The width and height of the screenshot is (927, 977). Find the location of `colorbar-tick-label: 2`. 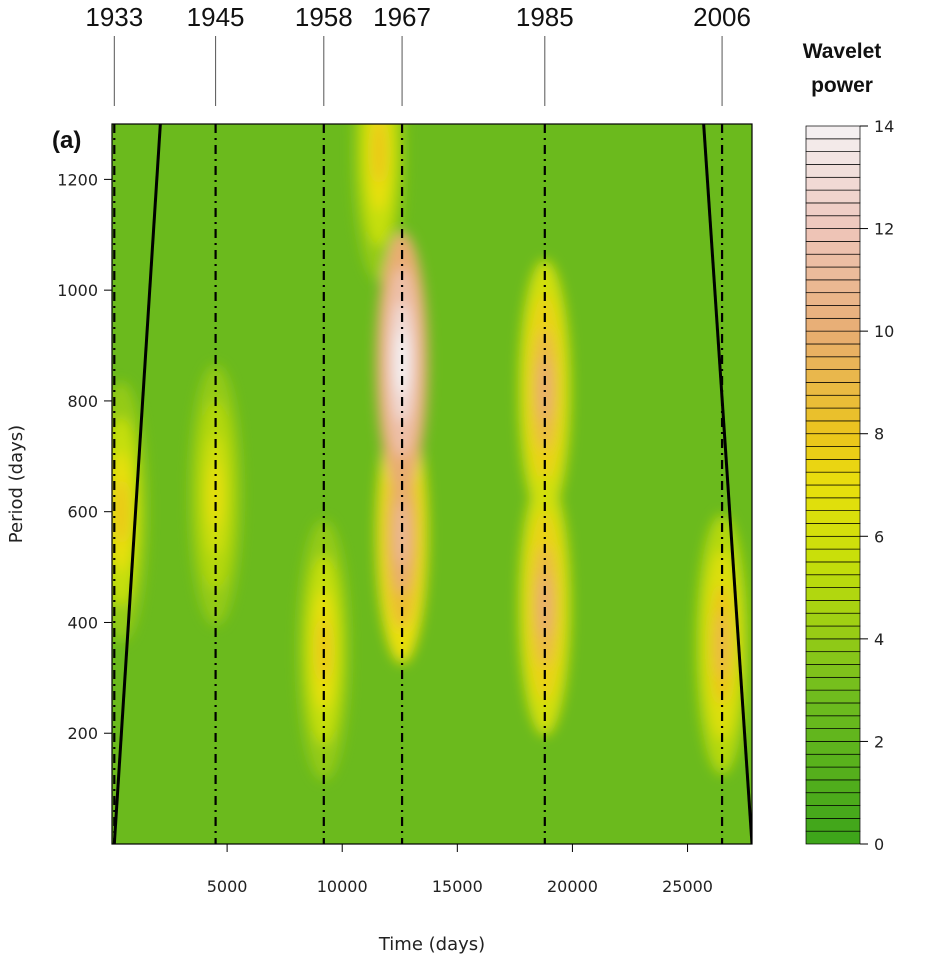

colorbar-tick-label: 2 is located at coordinates (879, 741).